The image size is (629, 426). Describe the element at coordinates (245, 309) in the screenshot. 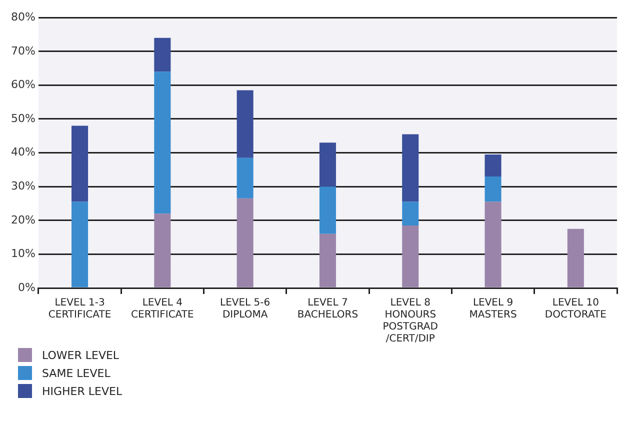

I see `x-tick-label: LEVEL 5-6 DIPLOMA` at that location.